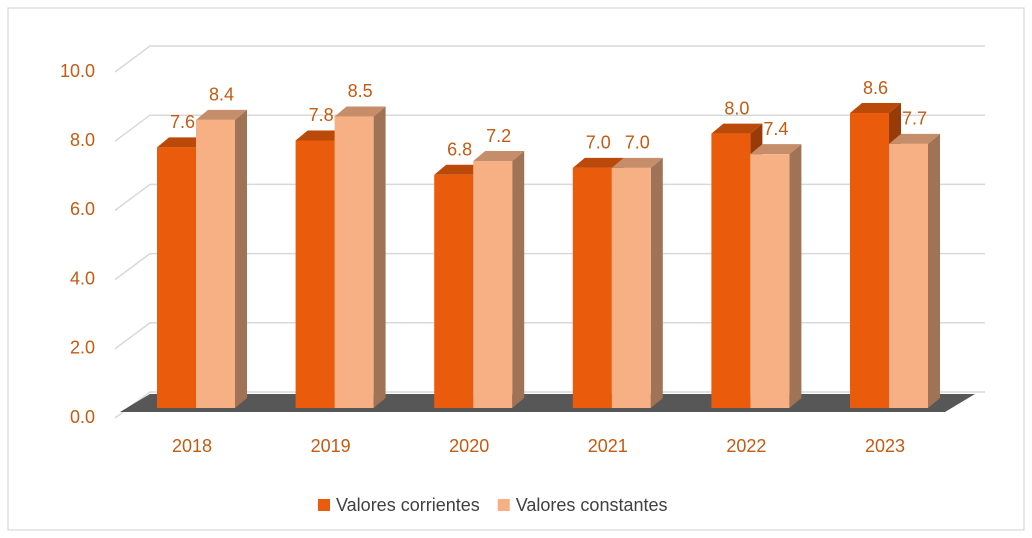 The width and height of the screenshot is (1032, 538). I want to click on y-tick-label: 4.0, so click(82, 278).